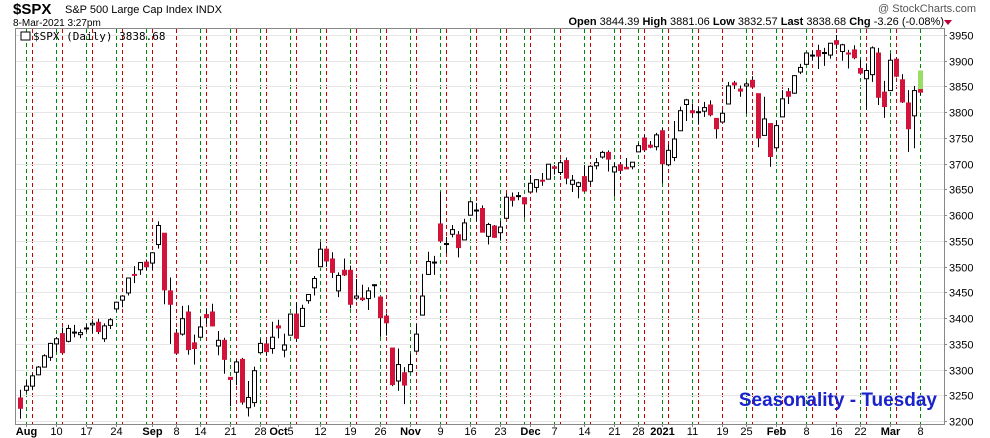 The height and width of the screenshot is (438, 990). What do you see at coordinates (320, 432) in the screenshot?
I see `x-tick-label: 12` at bounding box center [320, 432].